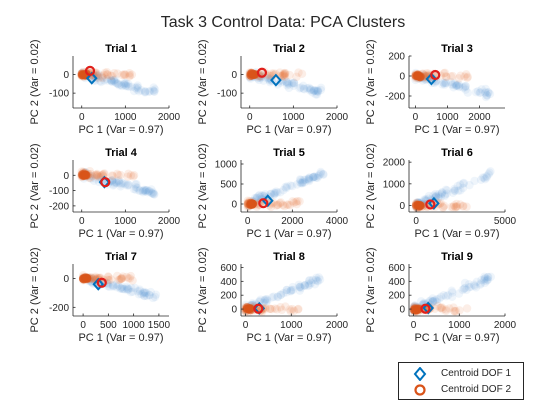 The height and width of the screenshot is (420, 560). I want to click on y-tick-label: -200, so click(395, 97).